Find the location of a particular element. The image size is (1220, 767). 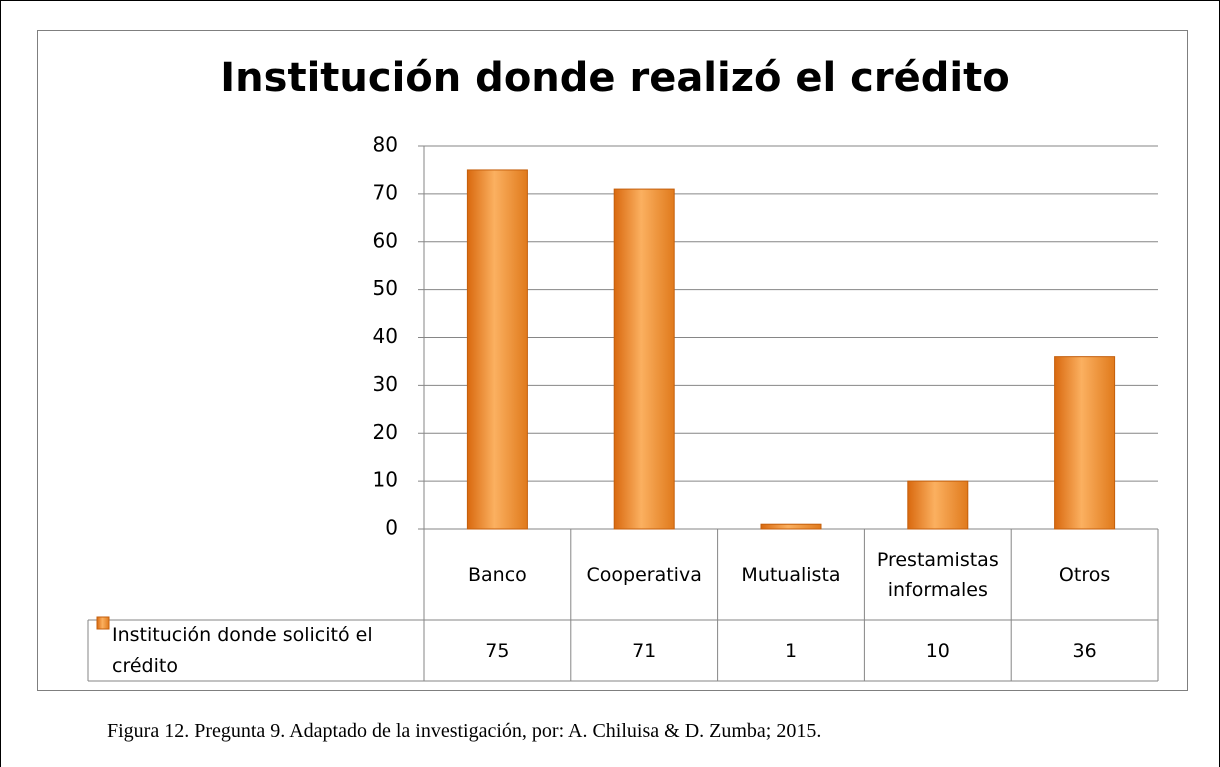

y-tick-label: 70 is located at coordinates (385, 192).